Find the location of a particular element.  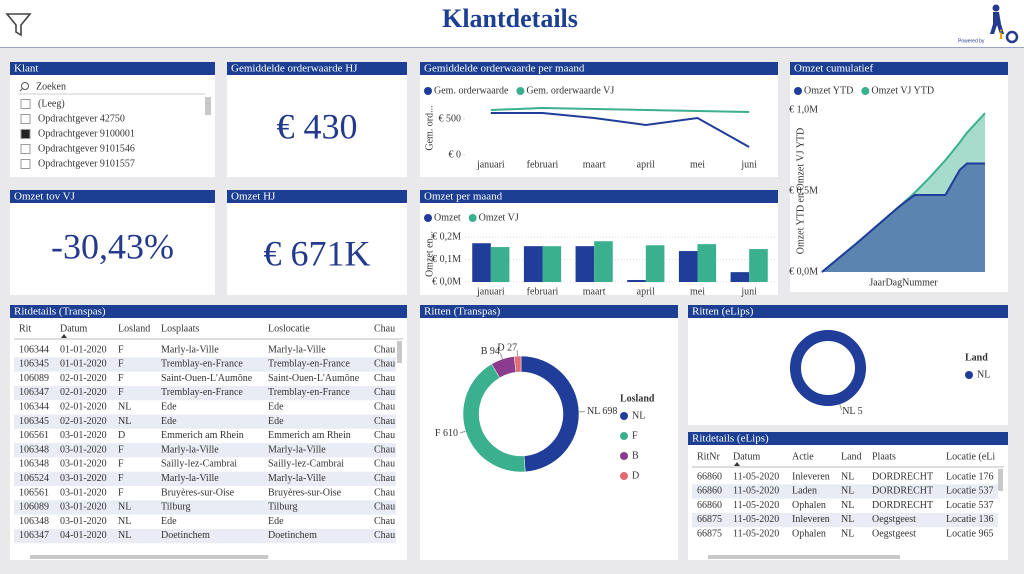

column-header: Losland is located at coordinates (134, 328).